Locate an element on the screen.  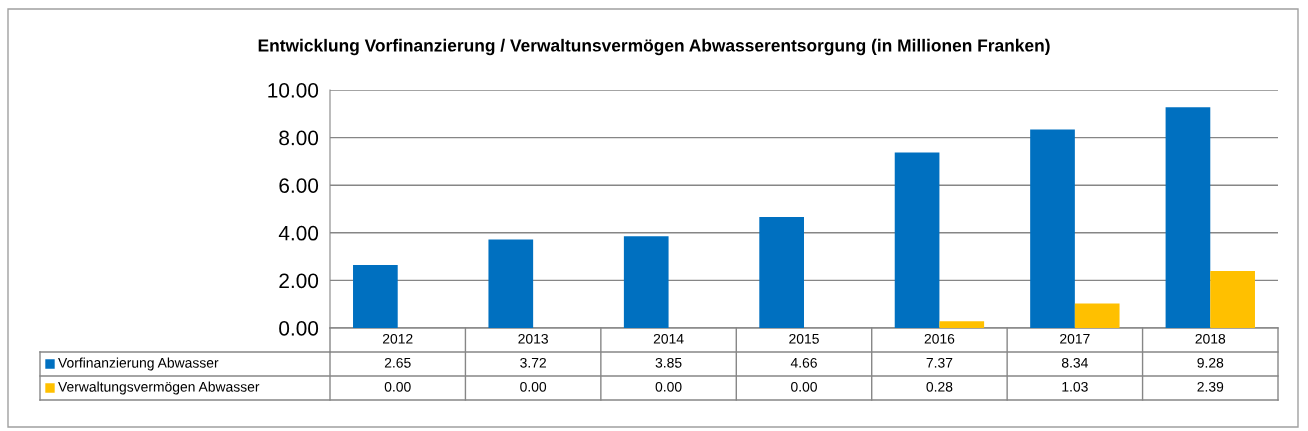
y-tick-label: 2.00 is located at coordinates (299, 281).